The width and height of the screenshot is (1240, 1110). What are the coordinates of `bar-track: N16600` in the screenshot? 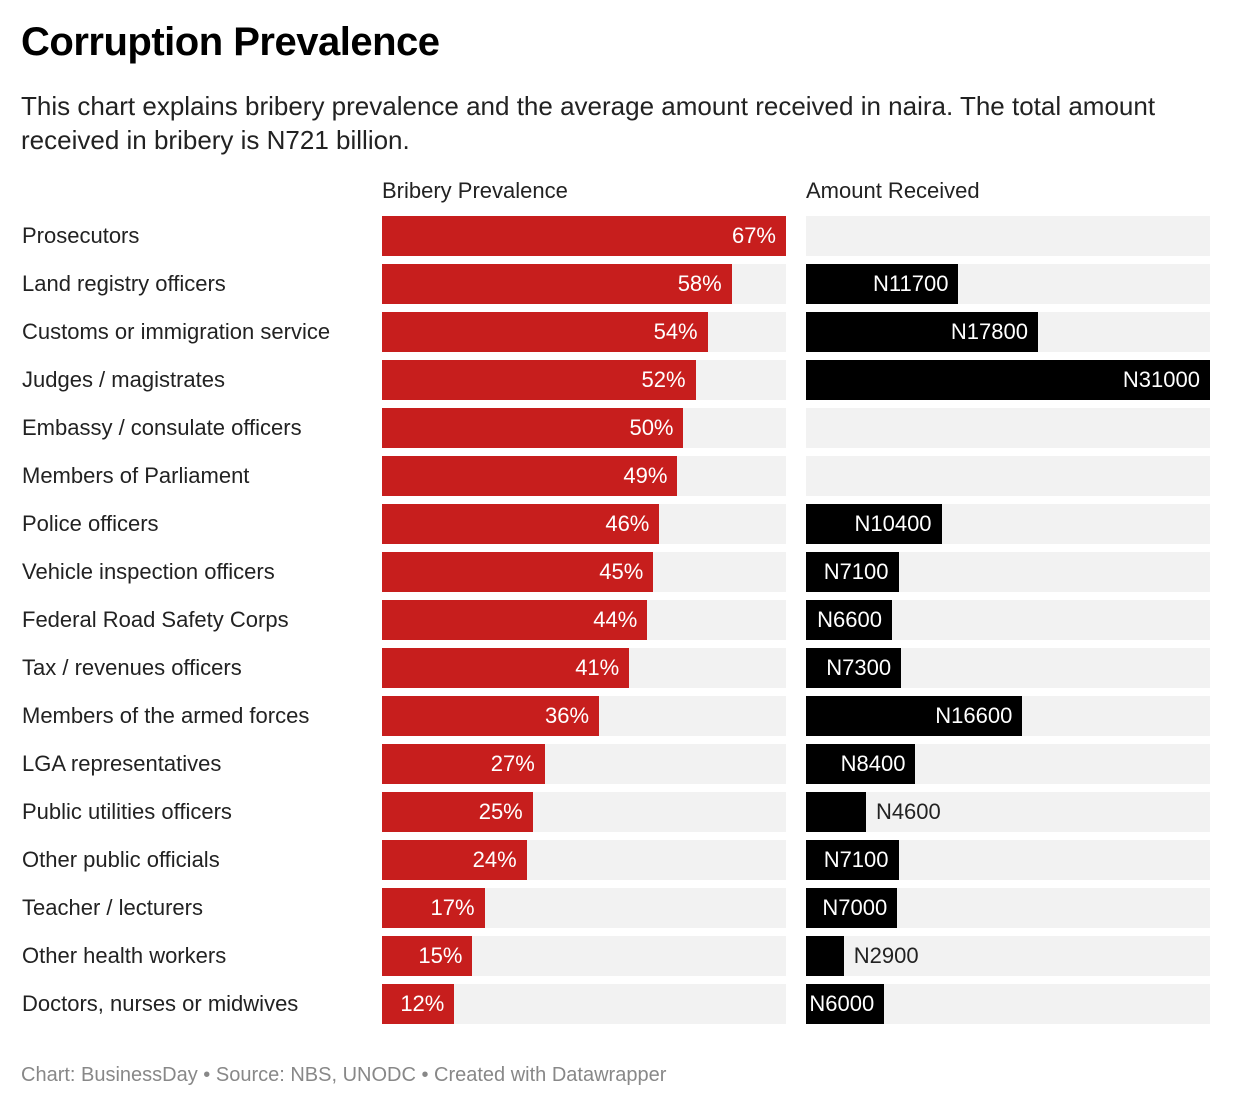 It's located at (1008, 716).